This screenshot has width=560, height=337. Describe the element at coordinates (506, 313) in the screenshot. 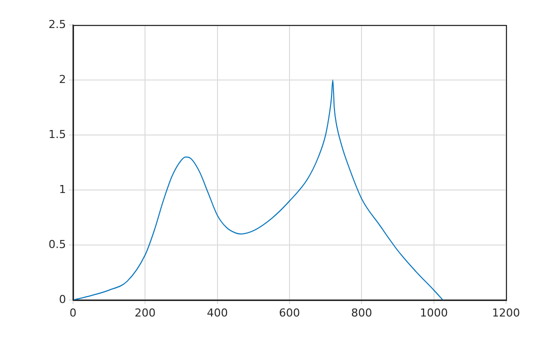

I see `x-tick-label: 1200` at that location.